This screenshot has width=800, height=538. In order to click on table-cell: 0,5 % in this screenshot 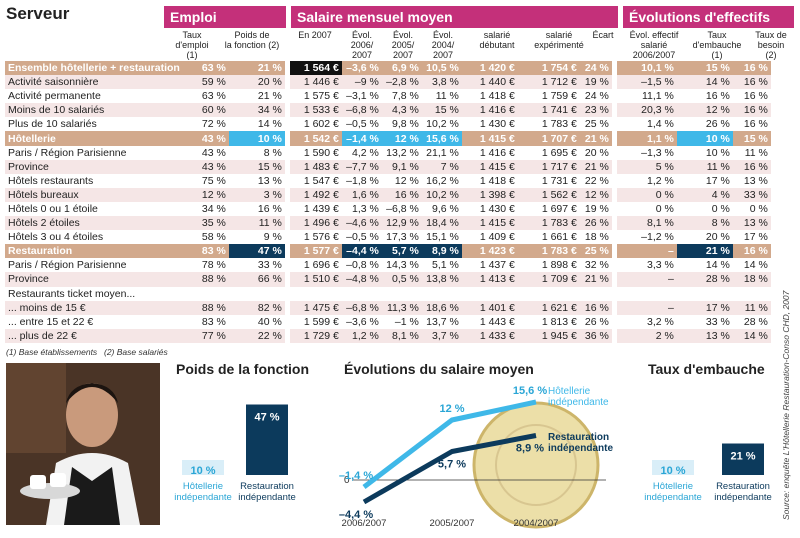, I will do `click(401, 279)`.